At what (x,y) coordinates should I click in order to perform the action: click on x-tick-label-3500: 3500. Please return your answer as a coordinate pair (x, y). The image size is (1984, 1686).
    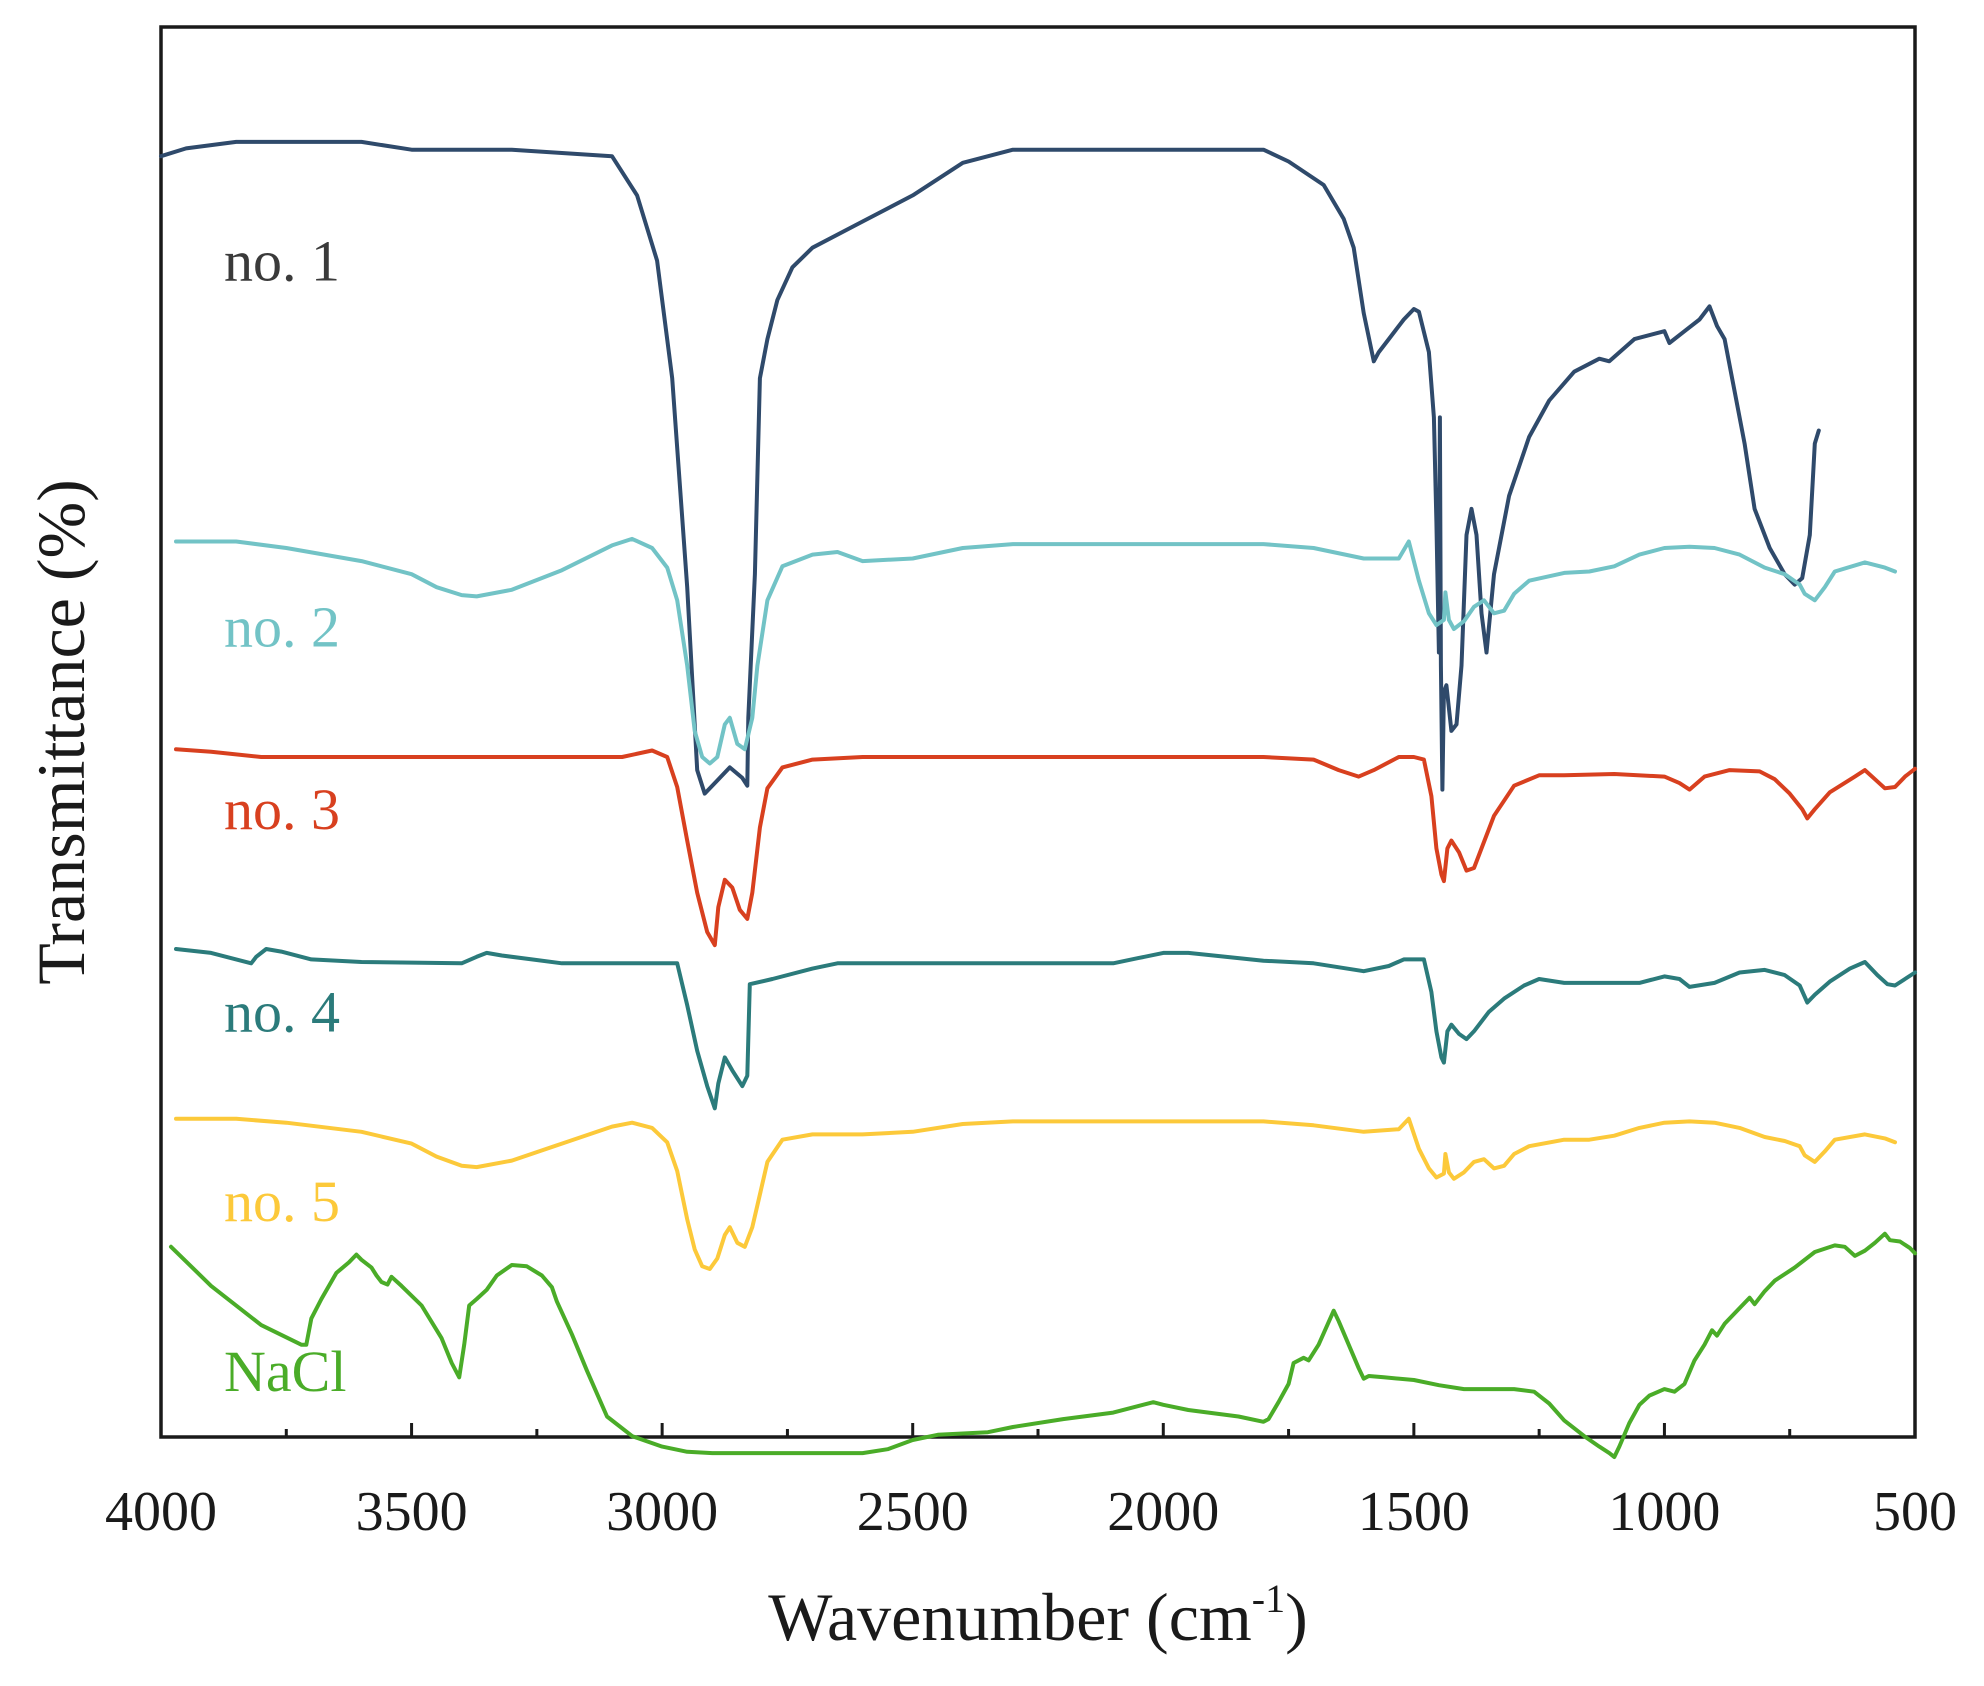
    Looking at the image, I should click on (412, 1512).